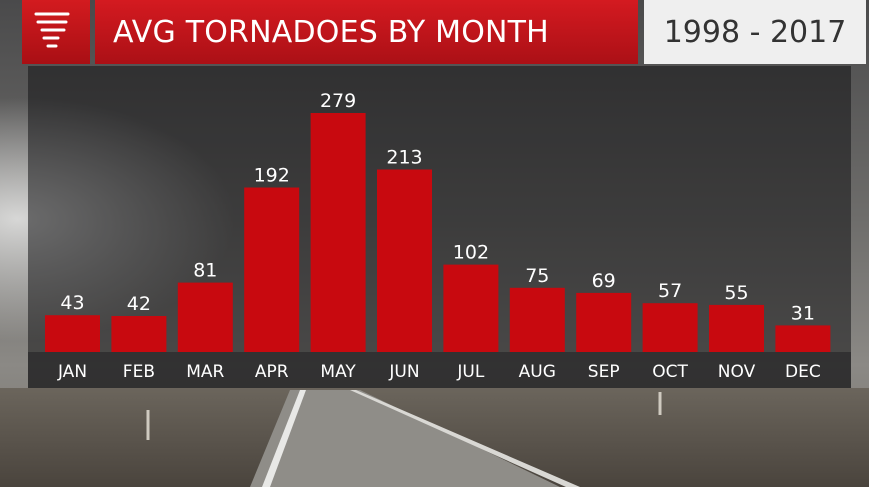 The height and width of the screenshot is (487, 869). I want to click on x-tick-may: MAY, so click(338, 372).